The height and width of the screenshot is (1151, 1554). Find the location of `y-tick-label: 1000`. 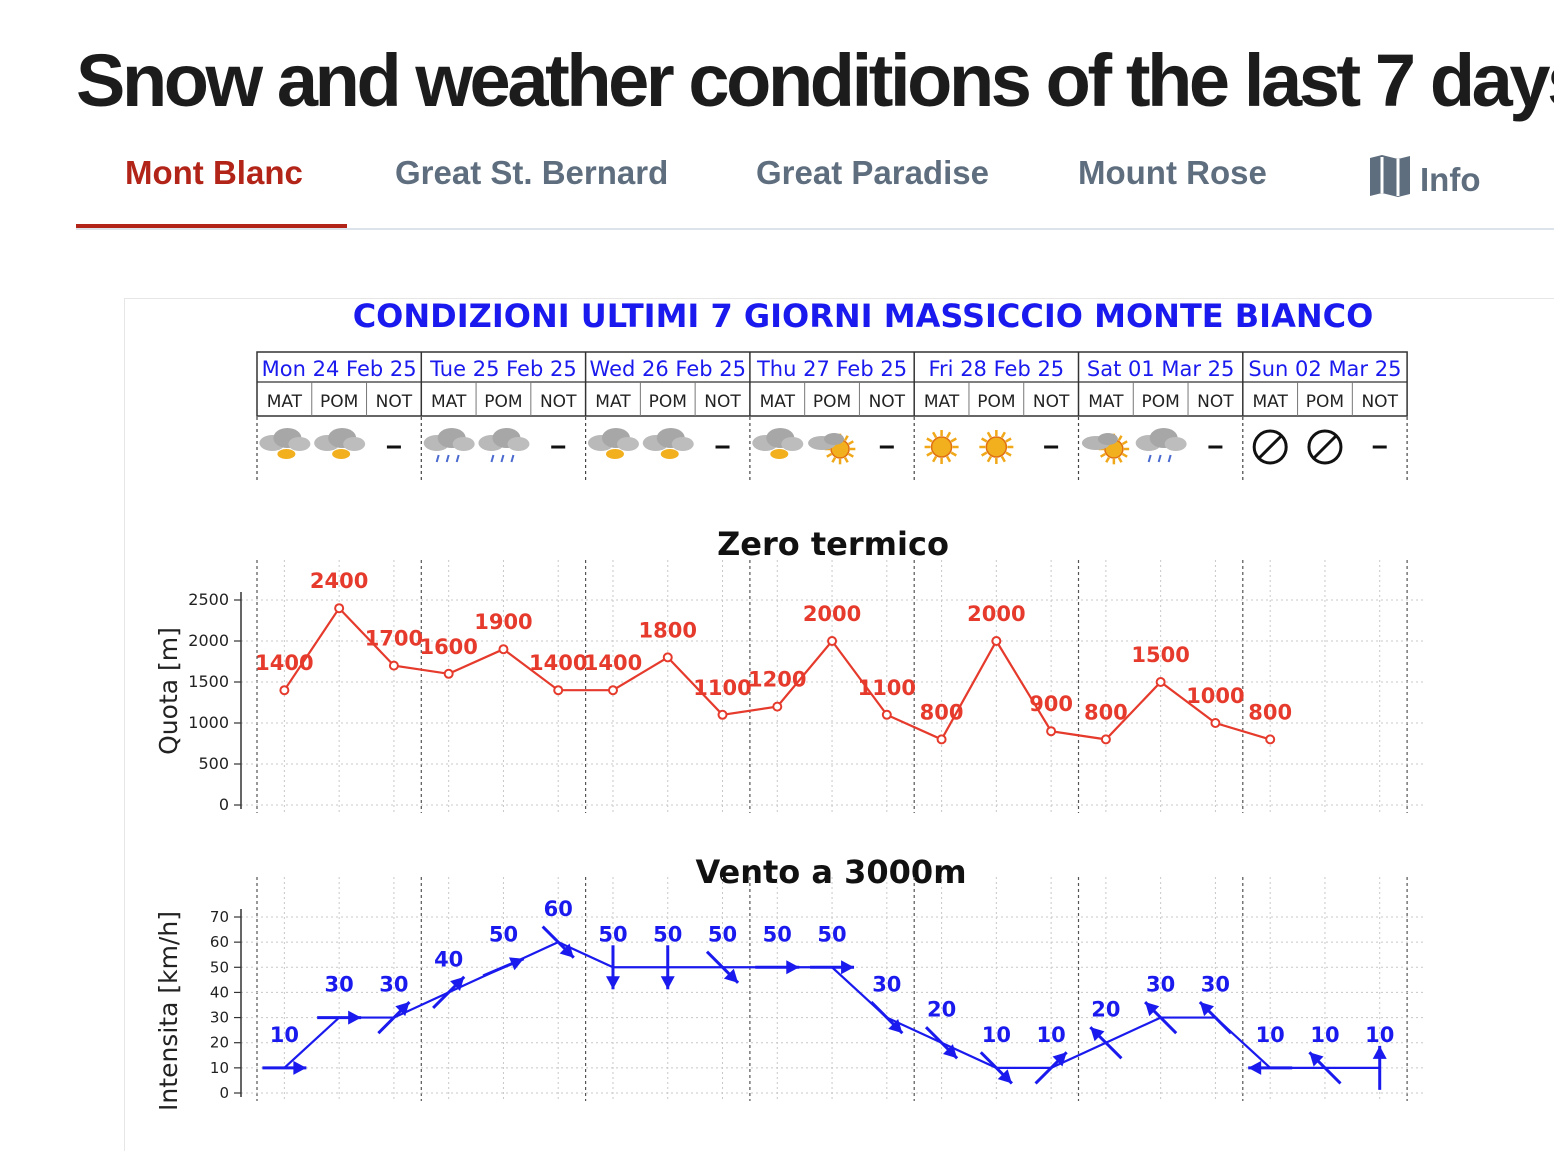

y-tick-label: 1000 is located at coordinates (208, 722).